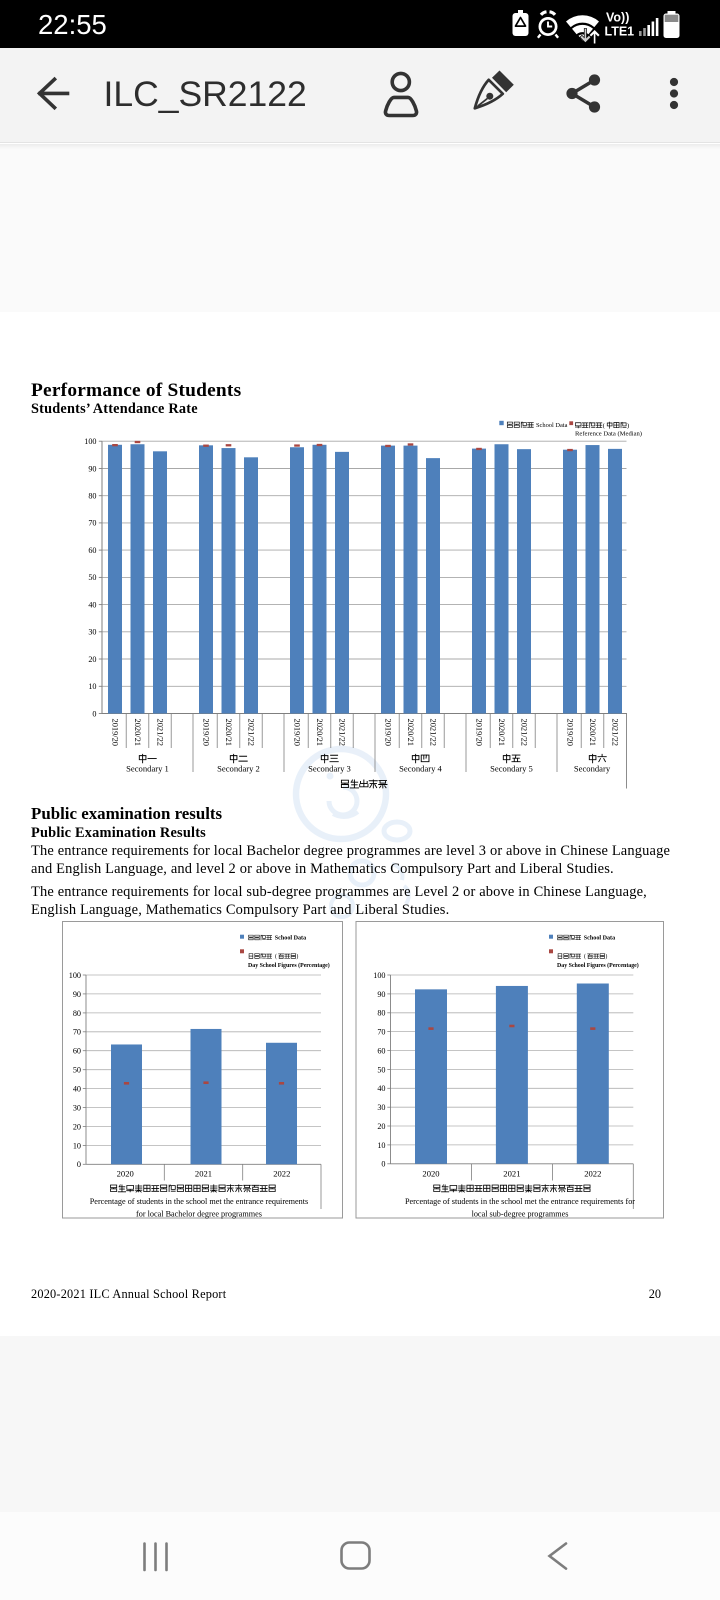 Image resolution: width=720 pixels, height=1600 pixels. What do you see at coordinates (329, 769) in the screenshot?
I see `svg-text: Secondary 3` at bounding box center [329, 769].